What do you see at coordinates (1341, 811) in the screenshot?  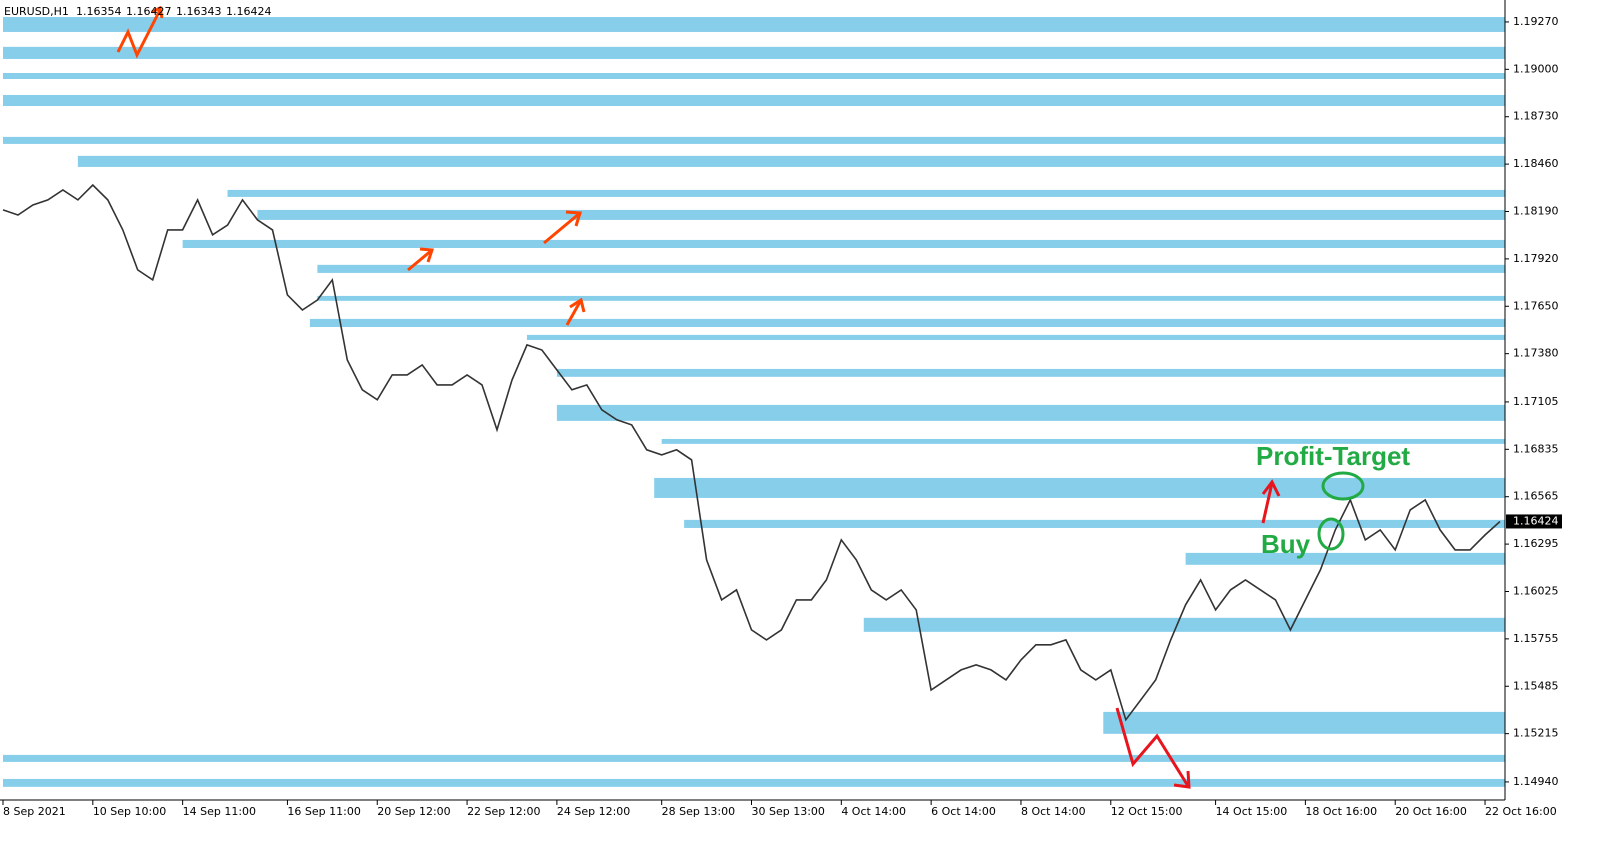 I see `x-tick-label: 18 Oct 16:00` at bounding box center [1341, 811].